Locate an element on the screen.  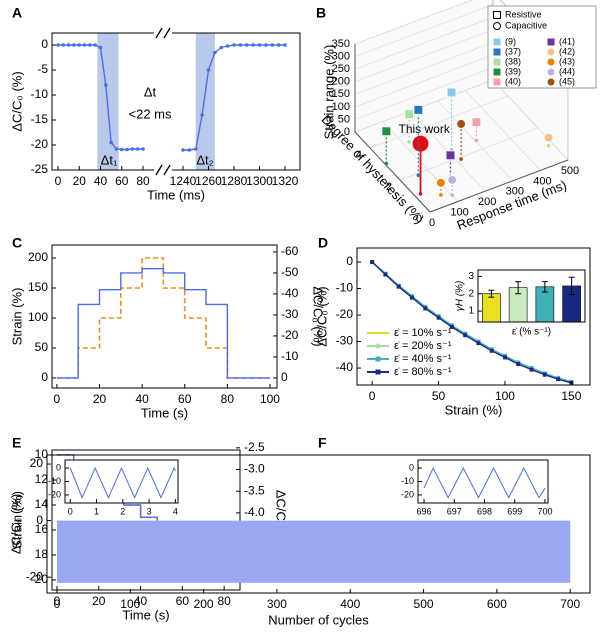
y-tick-label: 150 is located at coordinates (38, 287).